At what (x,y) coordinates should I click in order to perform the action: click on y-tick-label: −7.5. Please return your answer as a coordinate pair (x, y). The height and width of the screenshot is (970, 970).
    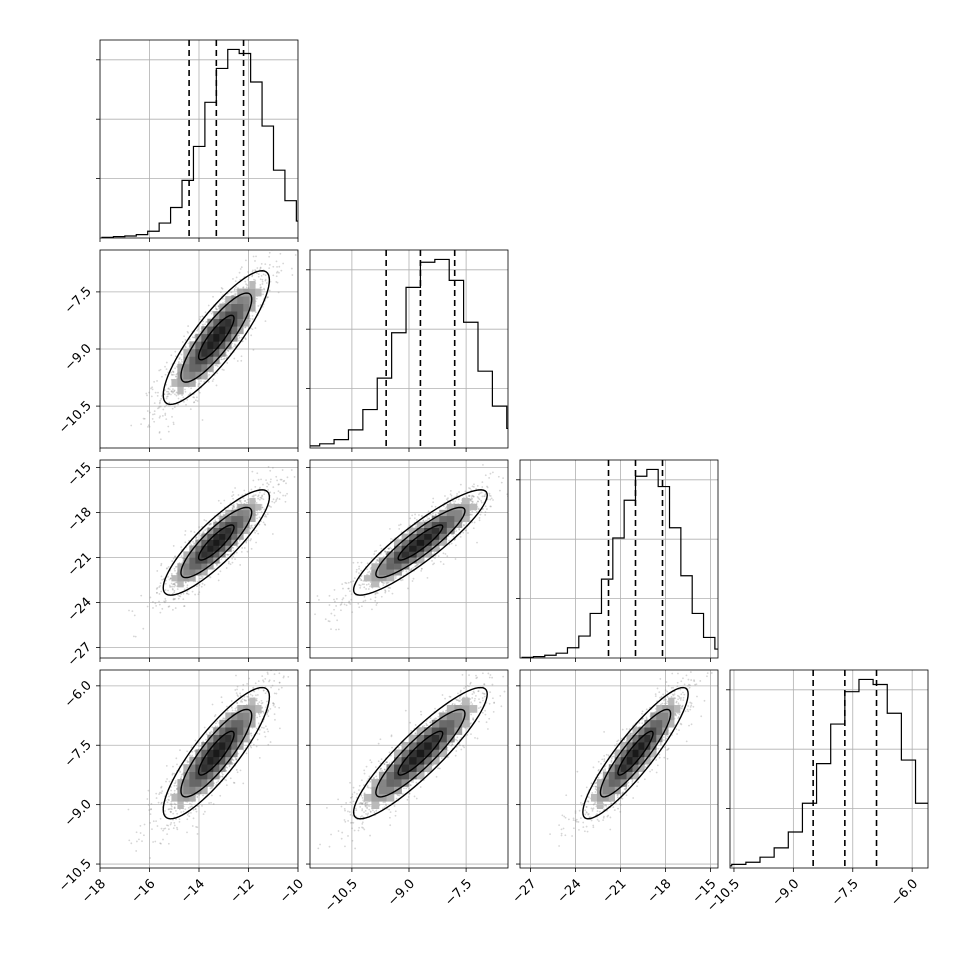
    Looking at the image, I should click on (78, 300).